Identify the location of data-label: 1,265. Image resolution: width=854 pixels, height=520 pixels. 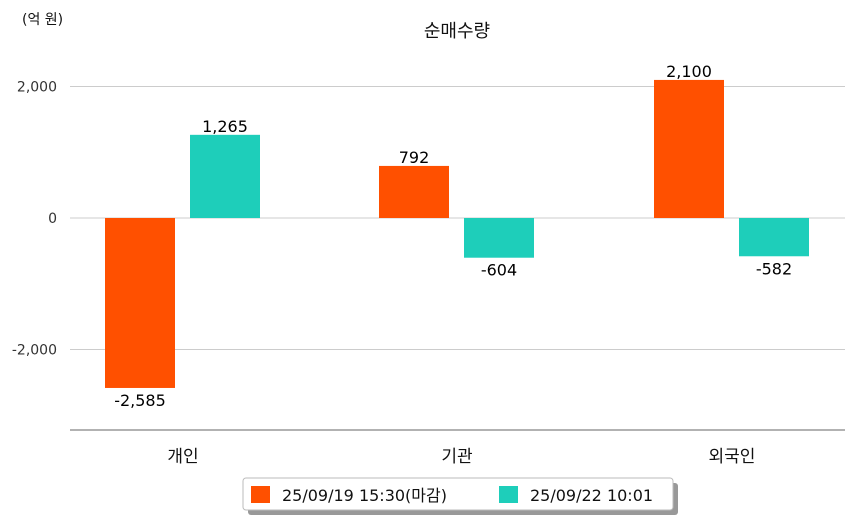
(225, 126).